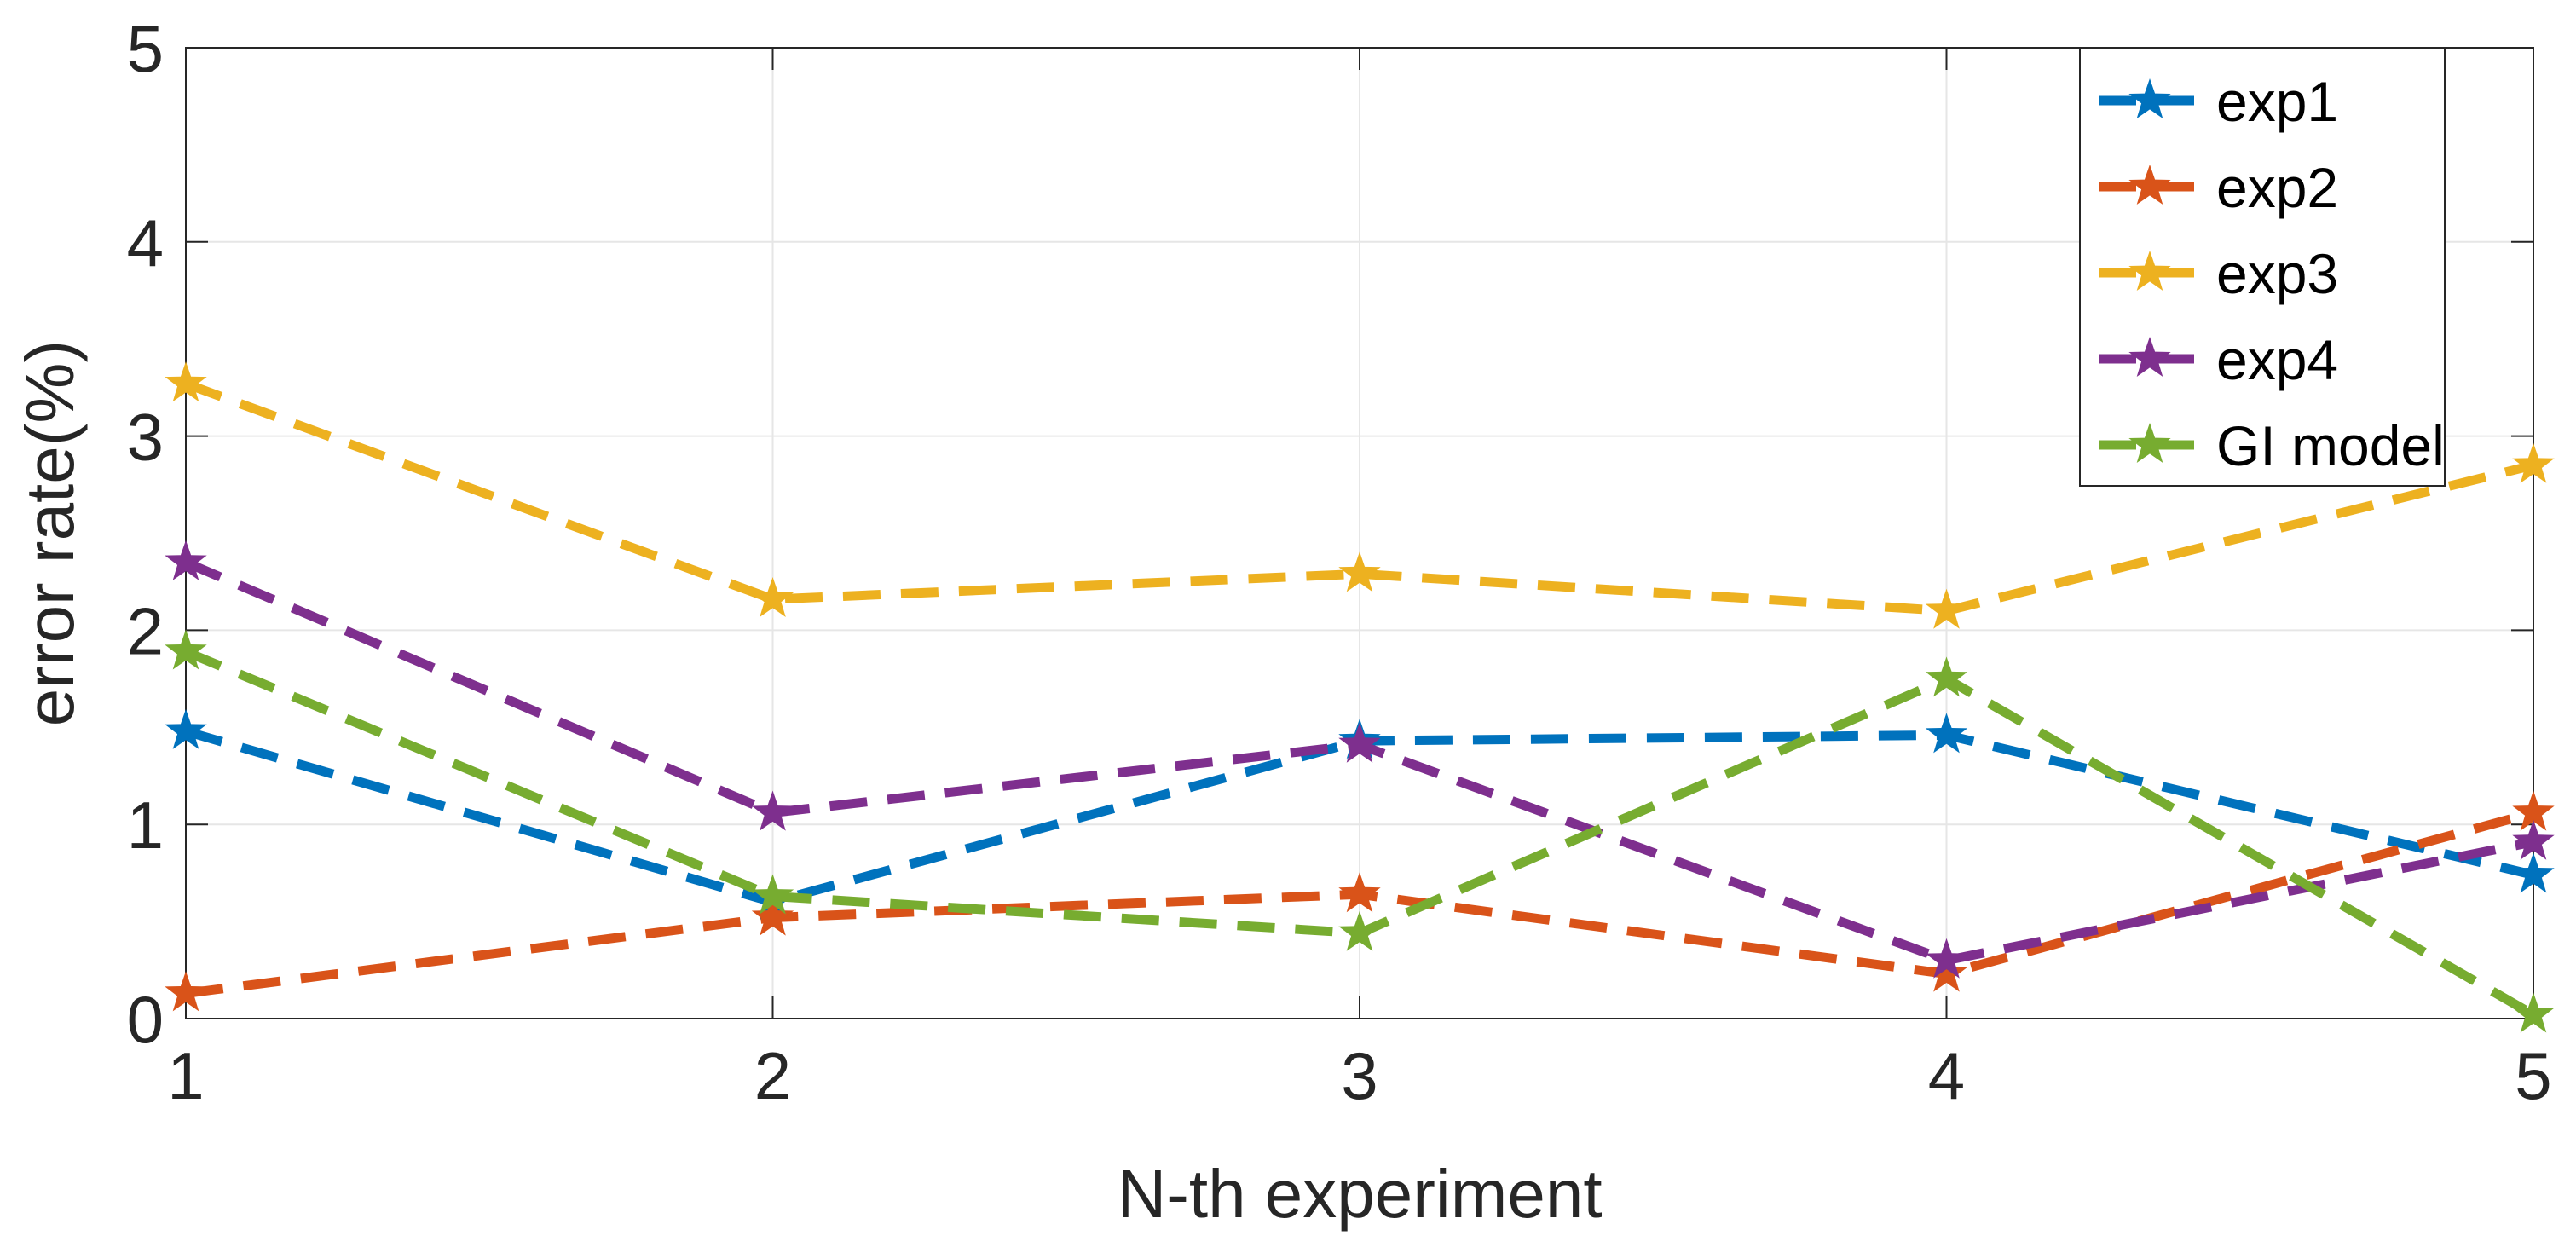  I want to click on x-tick-label: 1, so click(185, 1075).